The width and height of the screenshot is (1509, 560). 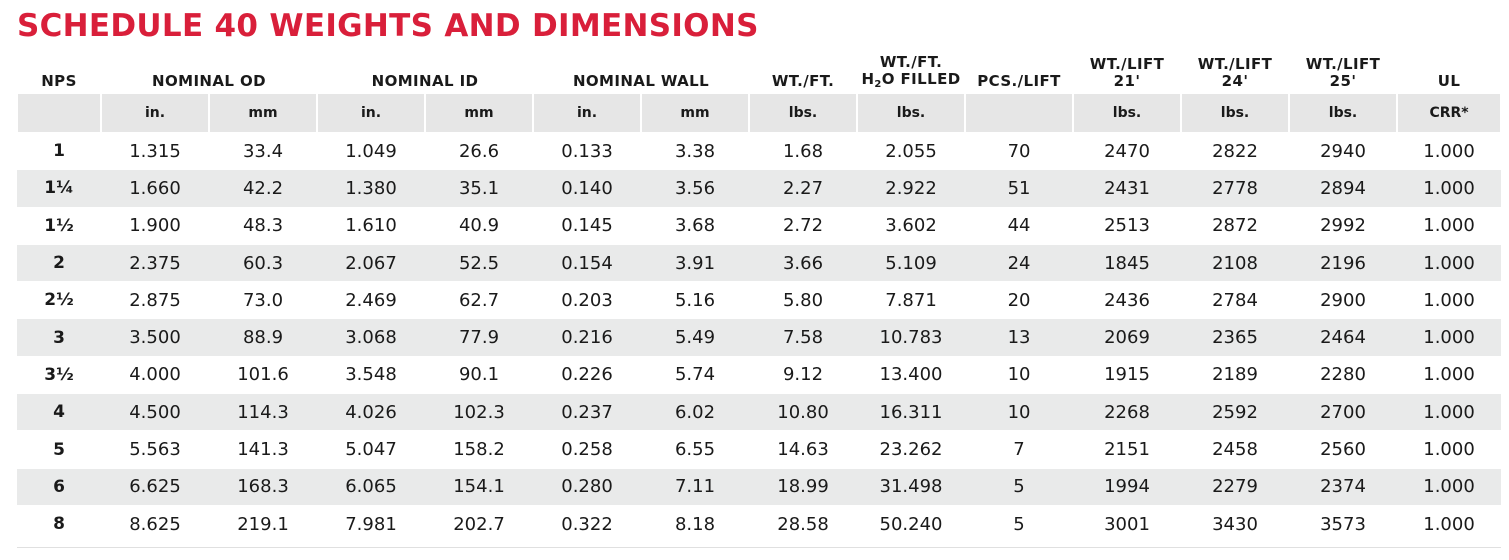 I want to click on cell-id-mm: 62.7, so click(x=479, y=299).